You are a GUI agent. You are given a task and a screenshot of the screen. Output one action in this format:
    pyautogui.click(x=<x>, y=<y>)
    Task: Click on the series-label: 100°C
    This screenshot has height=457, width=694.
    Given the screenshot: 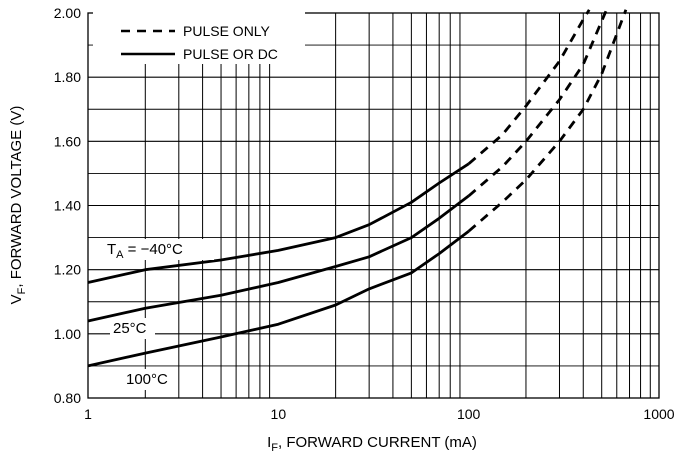 What is the action you would take?
    pyautogui.click(x=147, y=379)
    